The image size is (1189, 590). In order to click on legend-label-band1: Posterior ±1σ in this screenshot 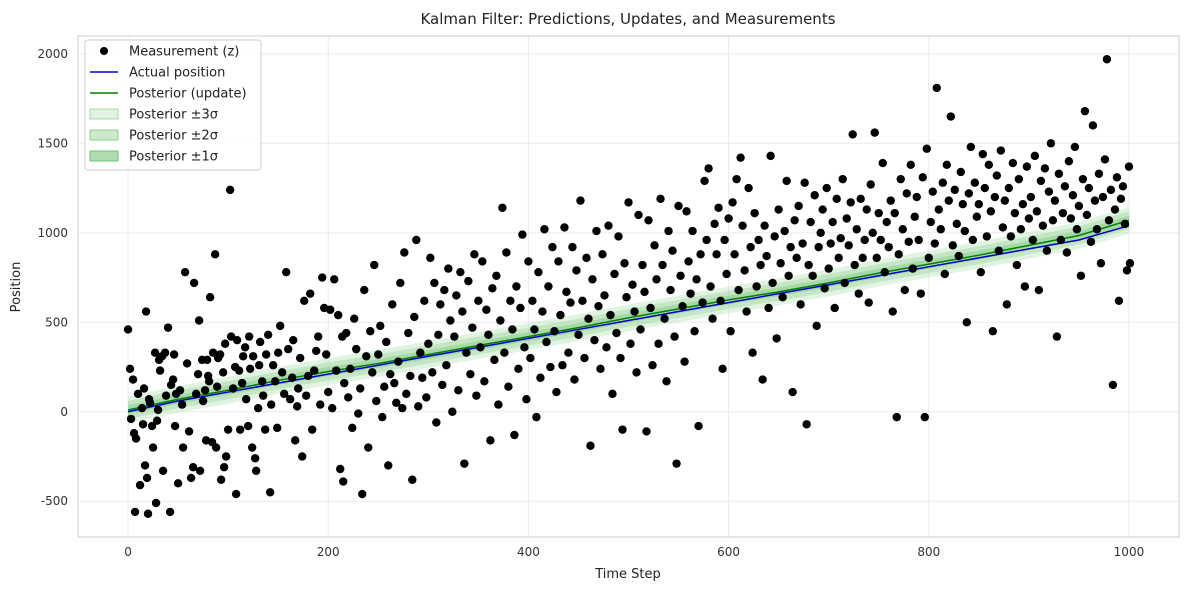, I will do `click(173, 157)`.